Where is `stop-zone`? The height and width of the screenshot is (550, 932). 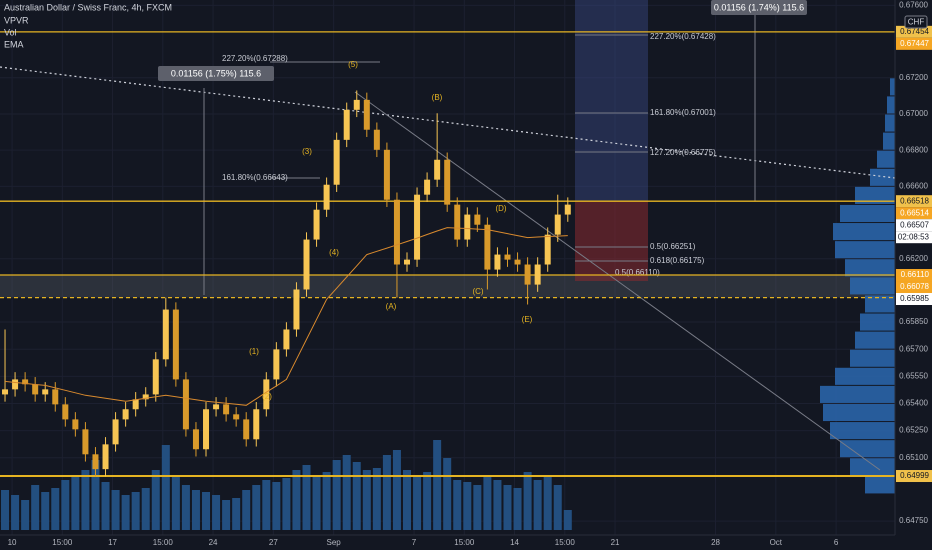 stop-zone is located at coordinates (611, 241).